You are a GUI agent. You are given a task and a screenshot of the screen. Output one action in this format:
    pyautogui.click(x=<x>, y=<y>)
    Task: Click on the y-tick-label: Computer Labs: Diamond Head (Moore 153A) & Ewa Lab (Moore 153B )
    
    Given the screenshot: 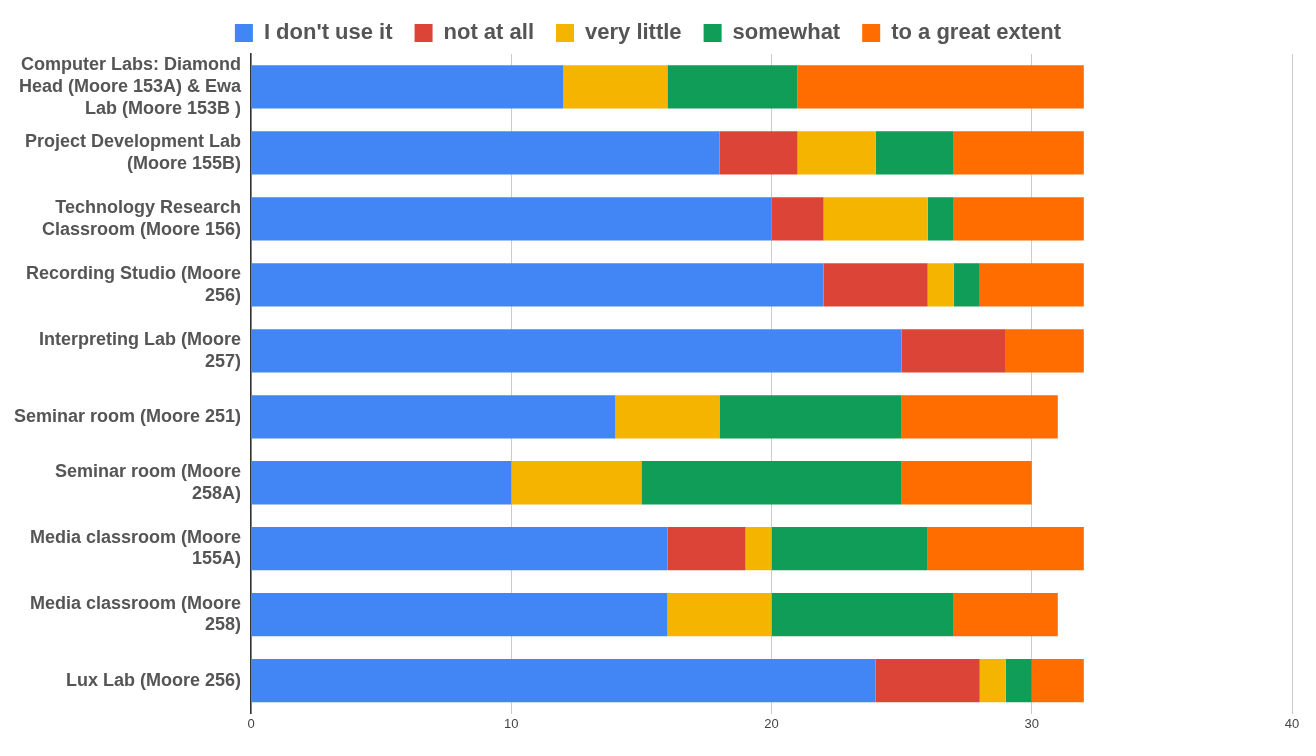 What is the action you would take?
    pyautogui.click(x=130, y=86)
    